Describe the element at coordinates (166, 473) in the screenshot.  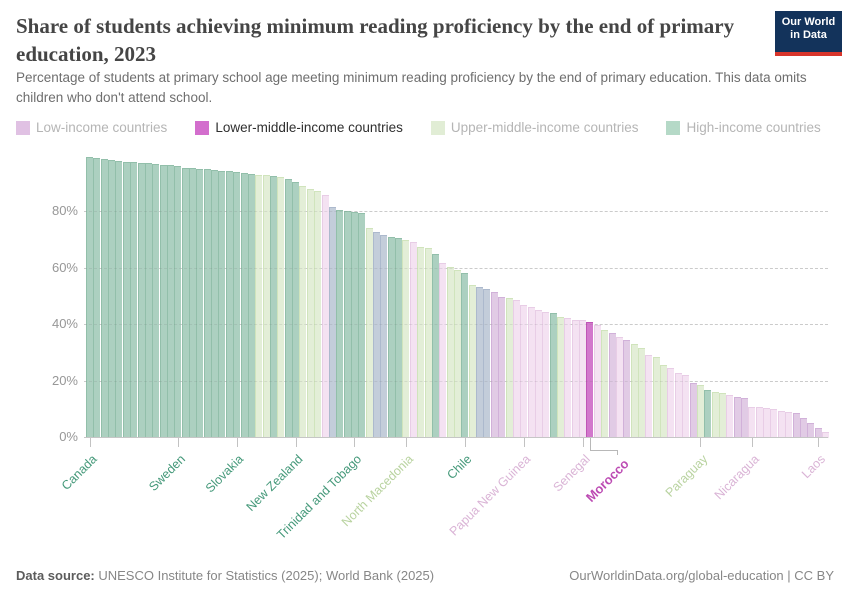
I see `x-axis-label-text: Sweden` at that location.